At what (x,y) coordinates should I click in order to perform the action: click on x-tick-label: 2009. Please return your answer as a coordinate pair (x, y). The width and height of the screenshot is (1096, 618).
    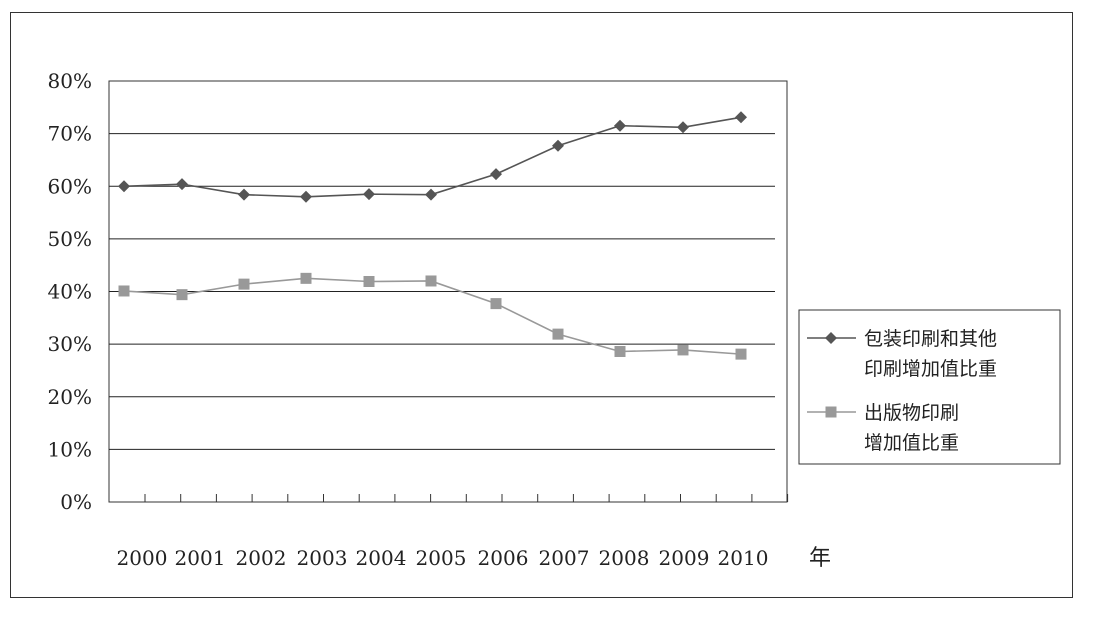
    Looking at the image, I should click on (684, 558).